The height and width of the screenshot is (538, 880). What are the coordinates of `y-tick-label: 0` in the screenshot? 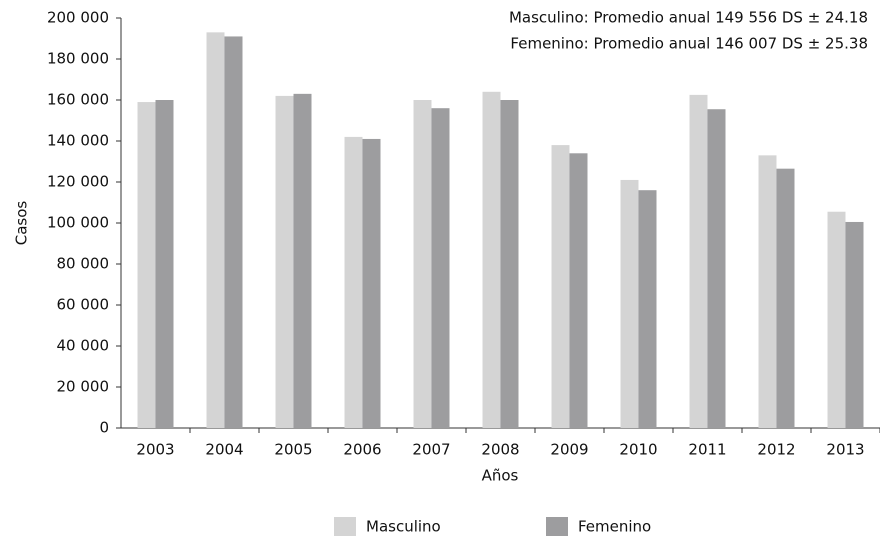 It's located at (104, 428).